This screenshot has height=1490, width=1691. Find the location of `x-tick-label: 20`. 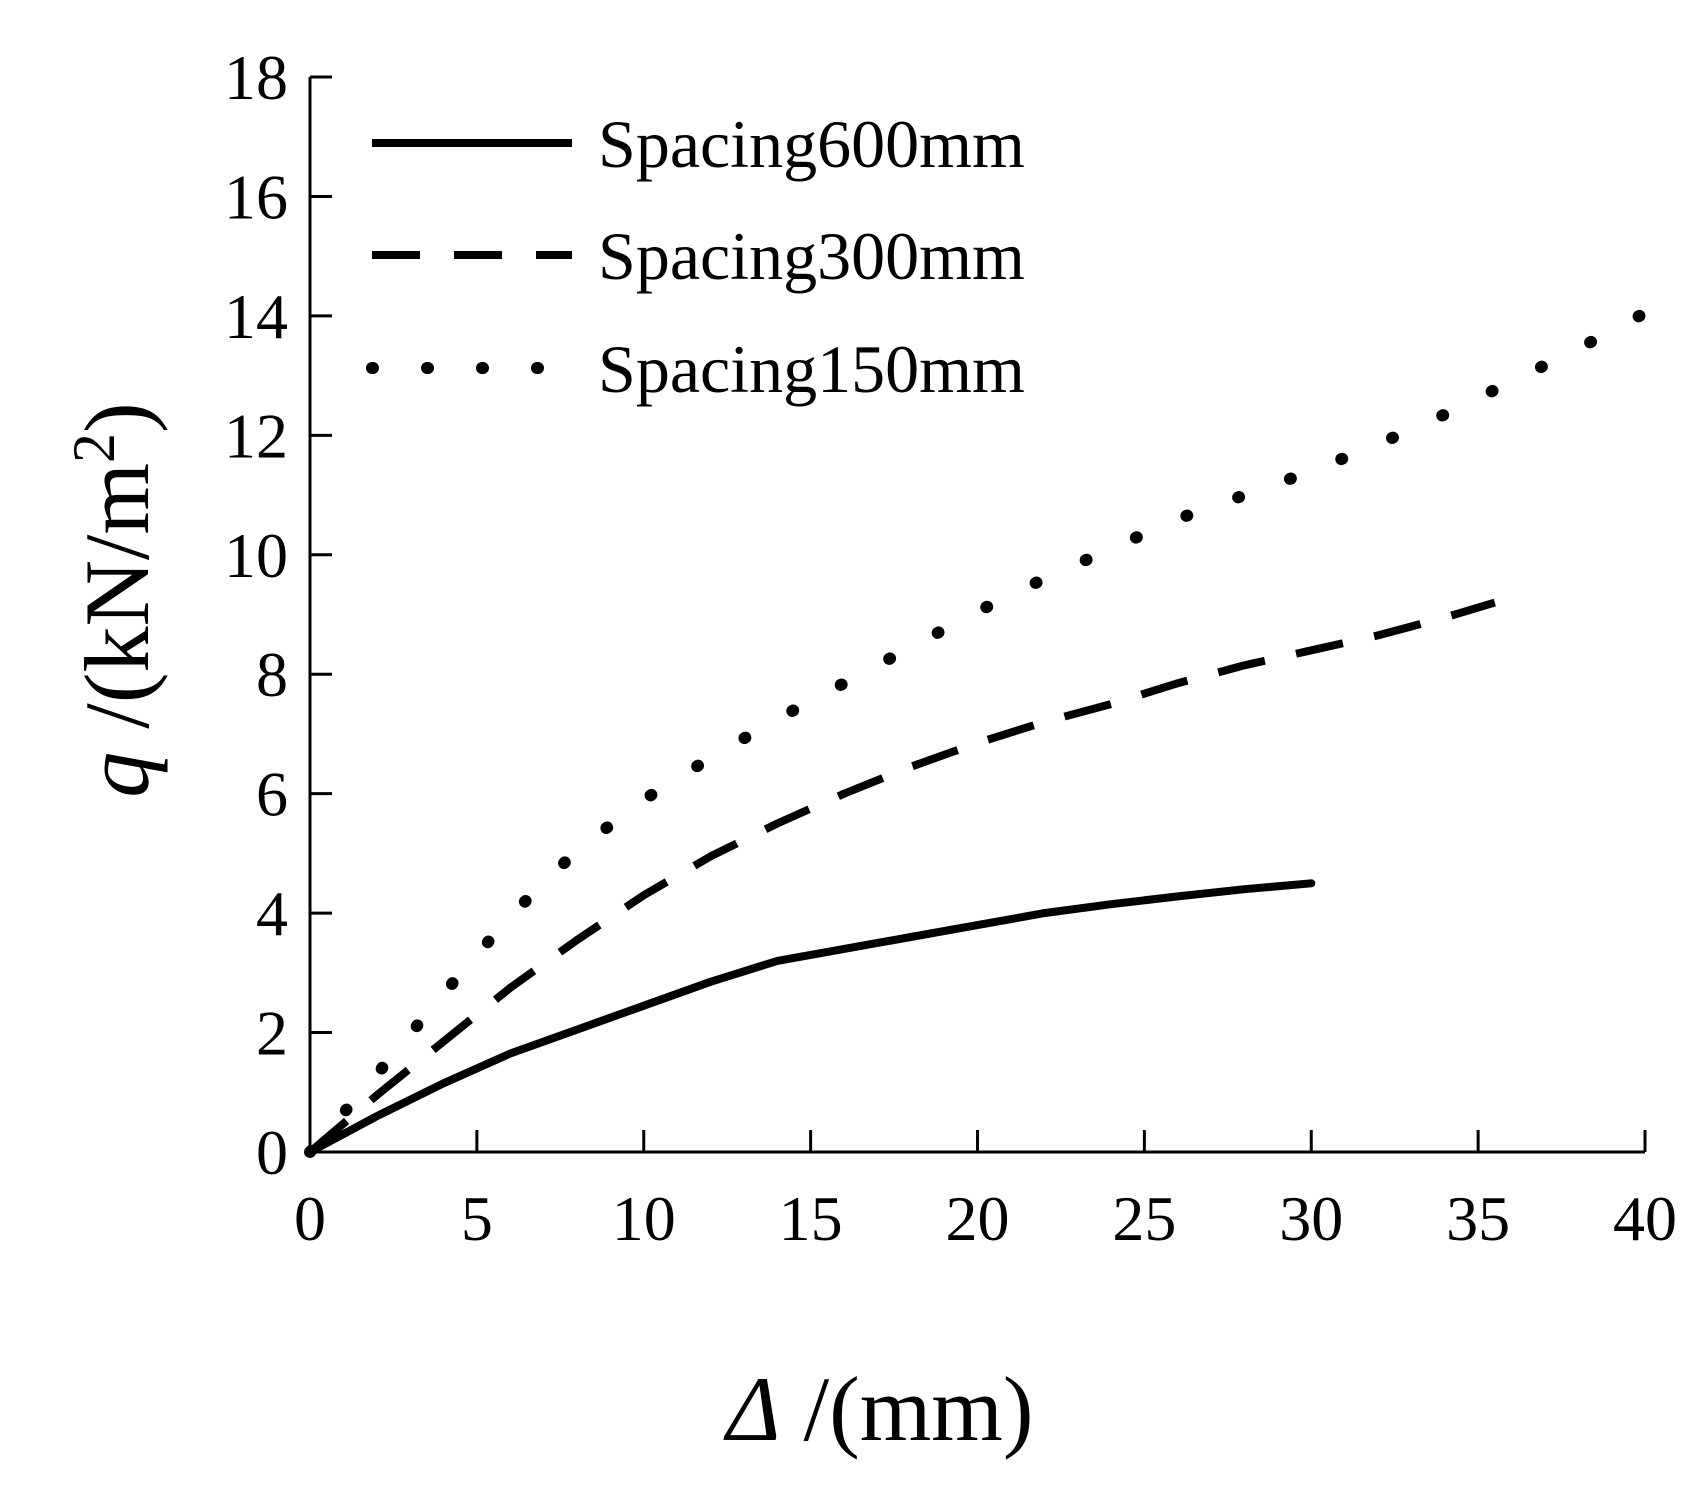

x-tick-label: 20 is located at coordinates (978, 1218).